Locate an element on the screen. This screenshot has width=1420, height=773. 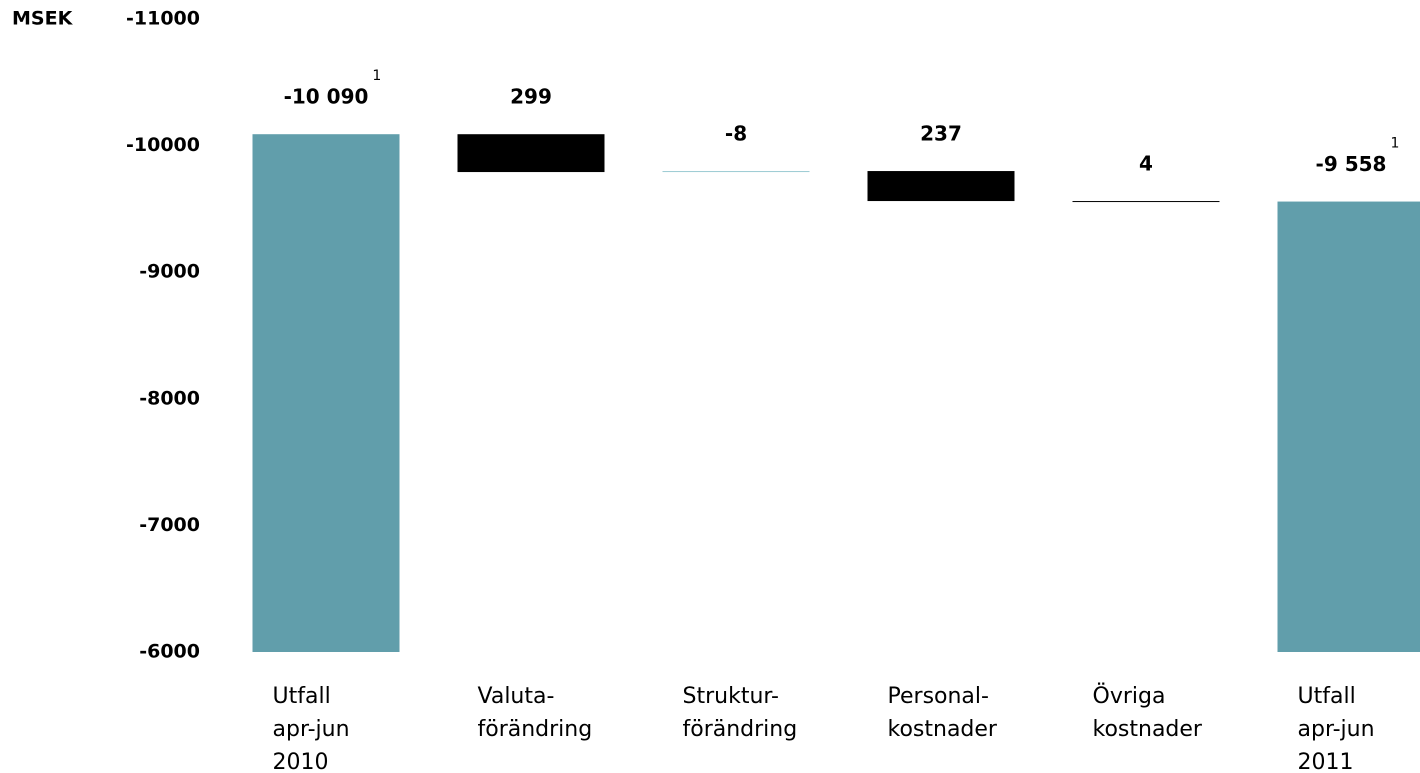
value-label: -8 is located at coordinates (736, 134).